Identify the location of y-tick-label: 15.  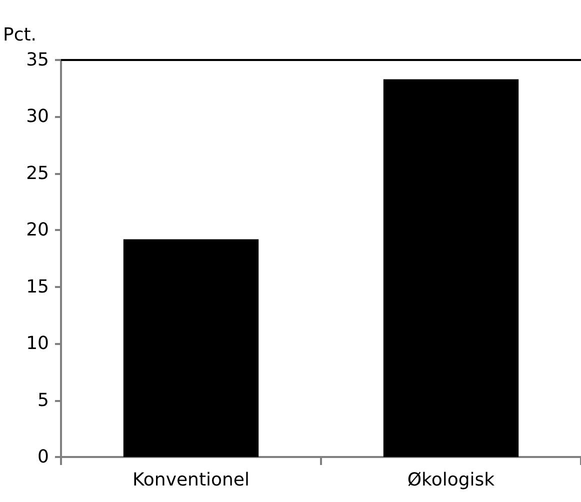
(37, 287).